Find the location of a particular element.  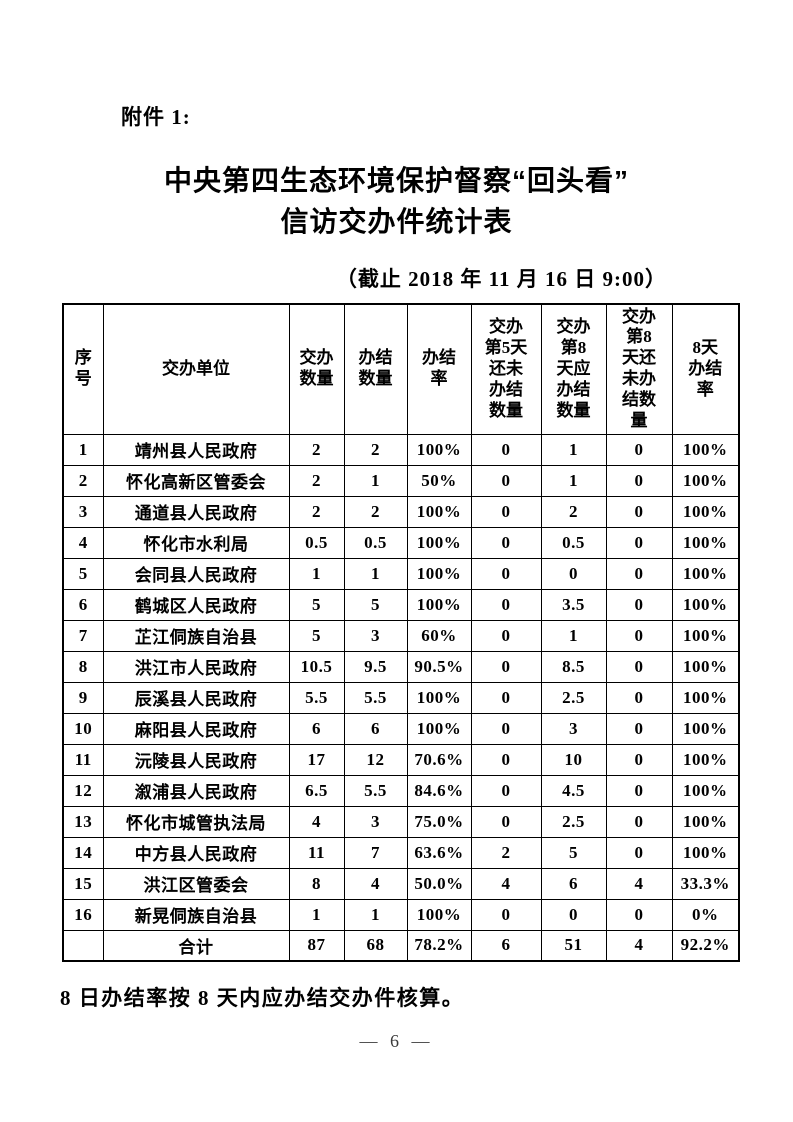

table-cell: 合计 is located at coordinates (196, 945).